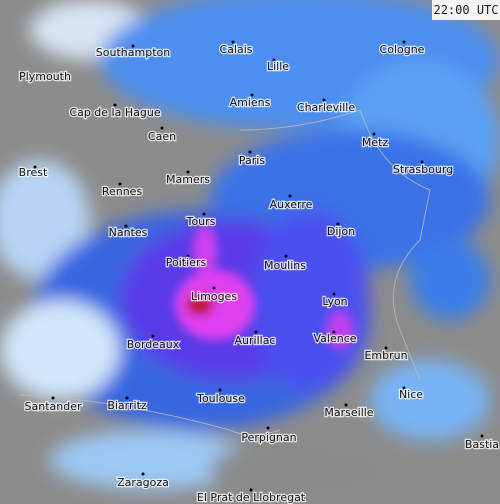 The height and width of the screenshot is (504, 500). What do you see at coordinates (285, 265) in the screenshot?
I see `city-label: Moulins` at bounding box center [285, 265].